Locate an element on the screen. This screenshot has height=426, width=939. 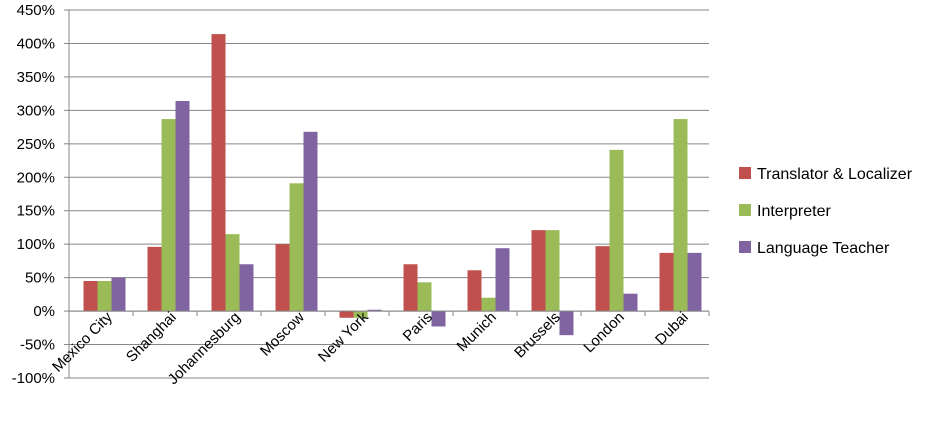
x-category-label: London is located at coordinates (603, 332).